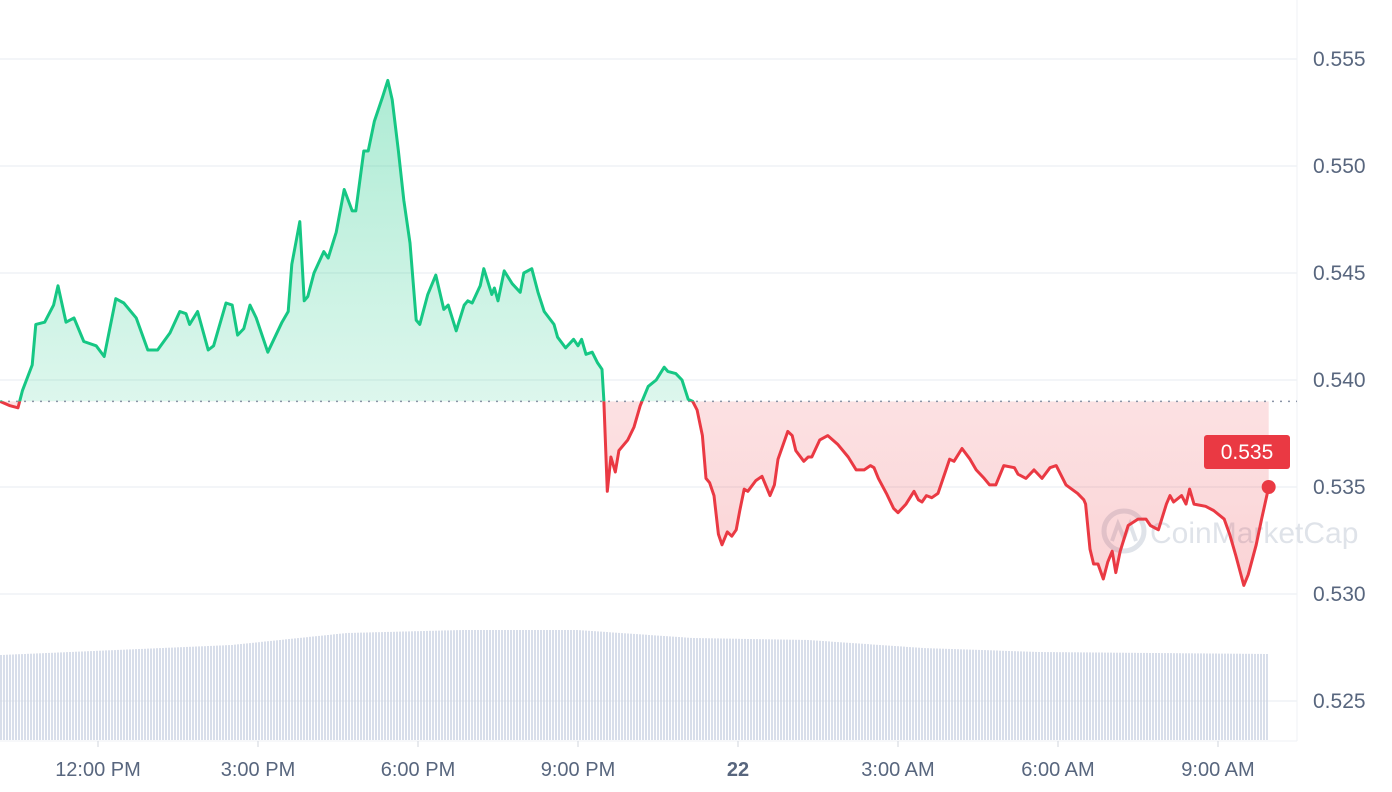 The width and height of the screenshot is (1392, 792). Describe the element at coordinates (418, 770) in the screenshot. I see `x-tick-label: 6:00 PM` at that location.